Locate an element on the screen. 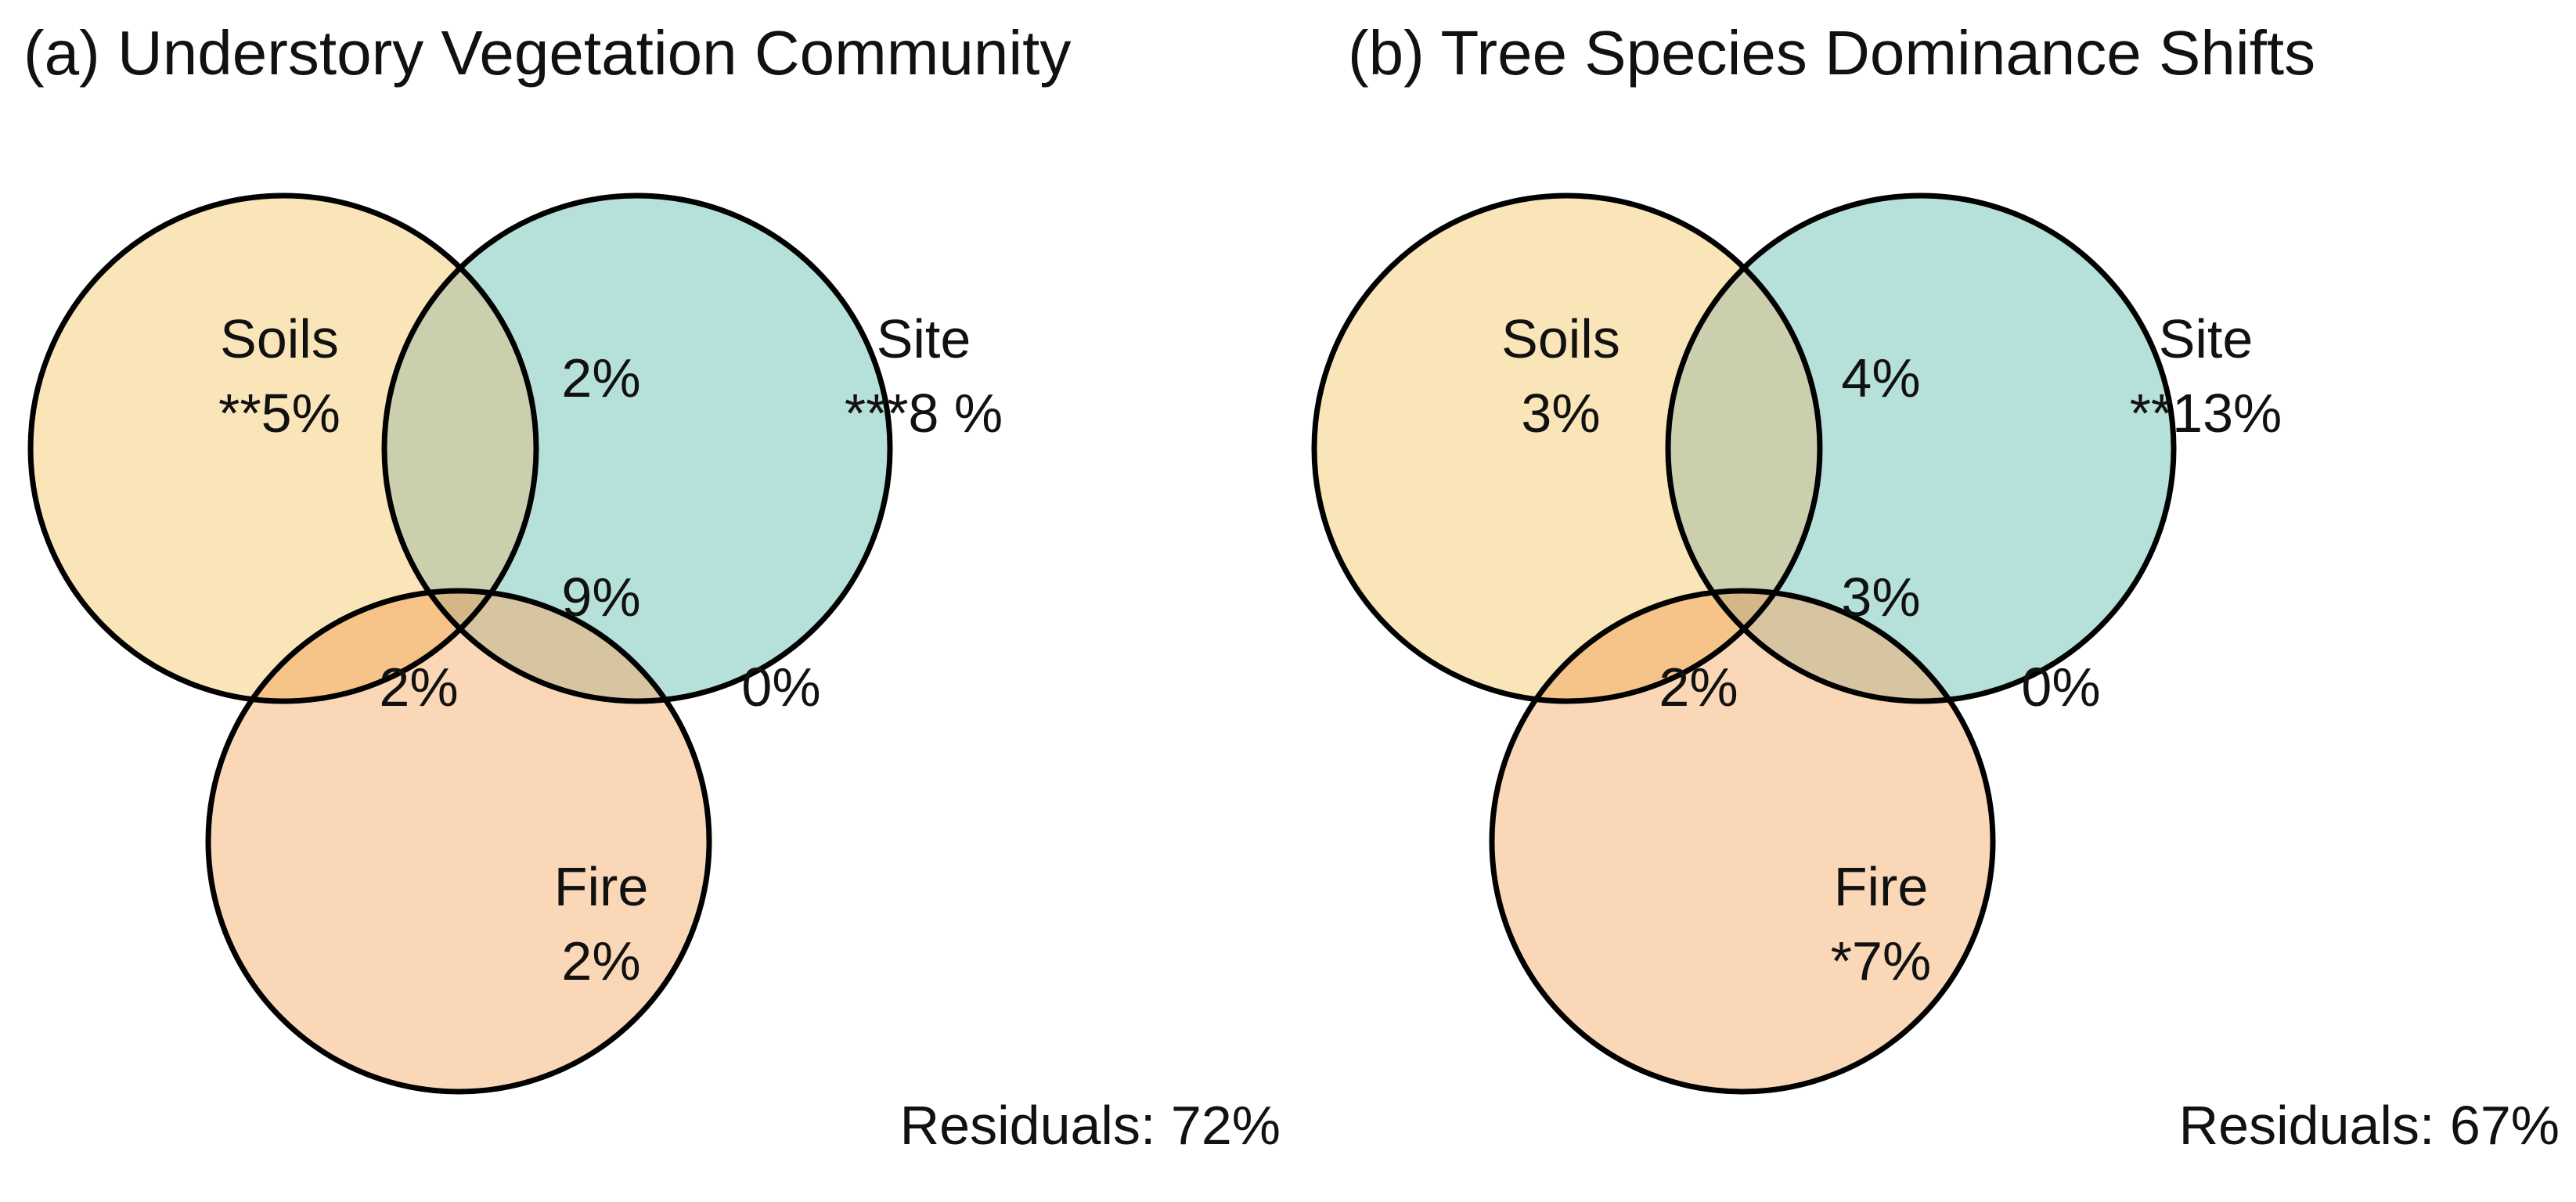 Image resolution: width=2576 pixels, height=1202 pixels. panel-b-soils-circle is located at coordinates (1567, 448).